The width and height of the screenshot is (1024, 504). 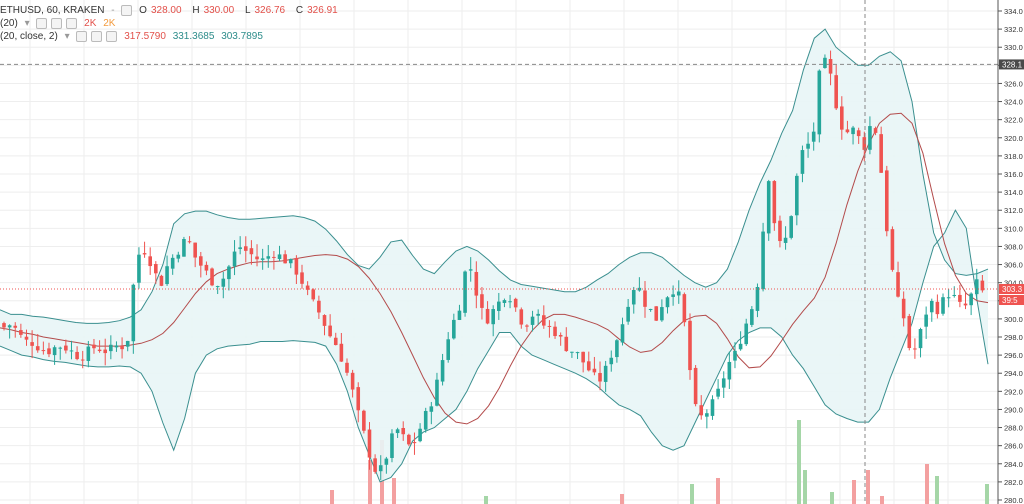 I want to click on volume-indicator-label: (20), so click(x=9, y=24).